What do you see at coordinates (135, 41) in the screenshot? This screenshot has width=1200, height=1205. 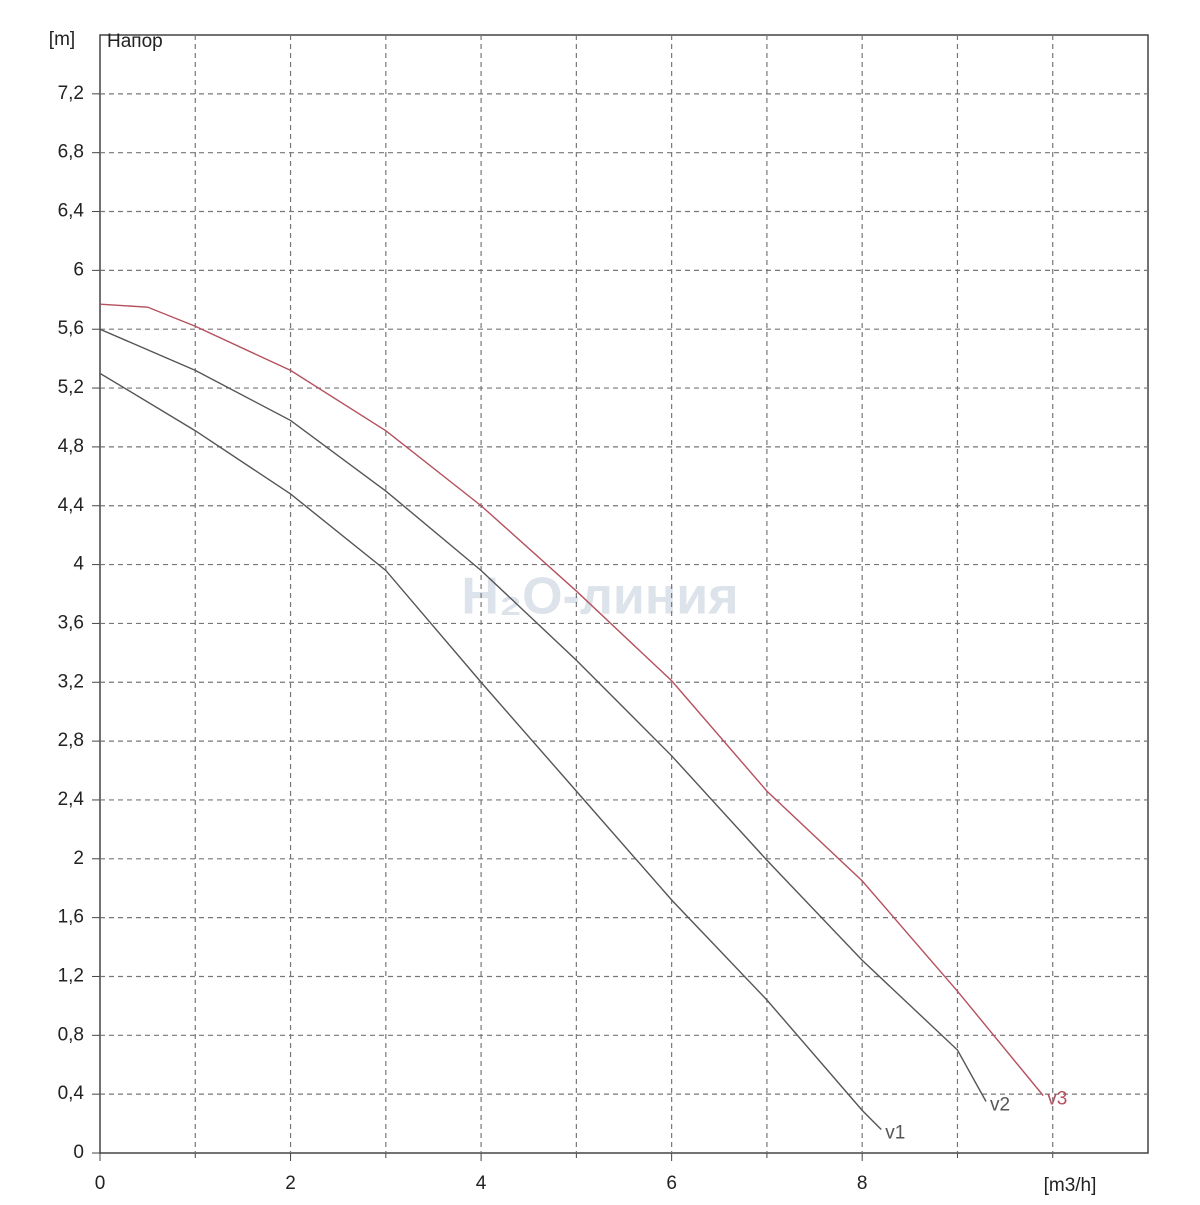 I see `annotation: Напор` at bounding box center [135, 41].